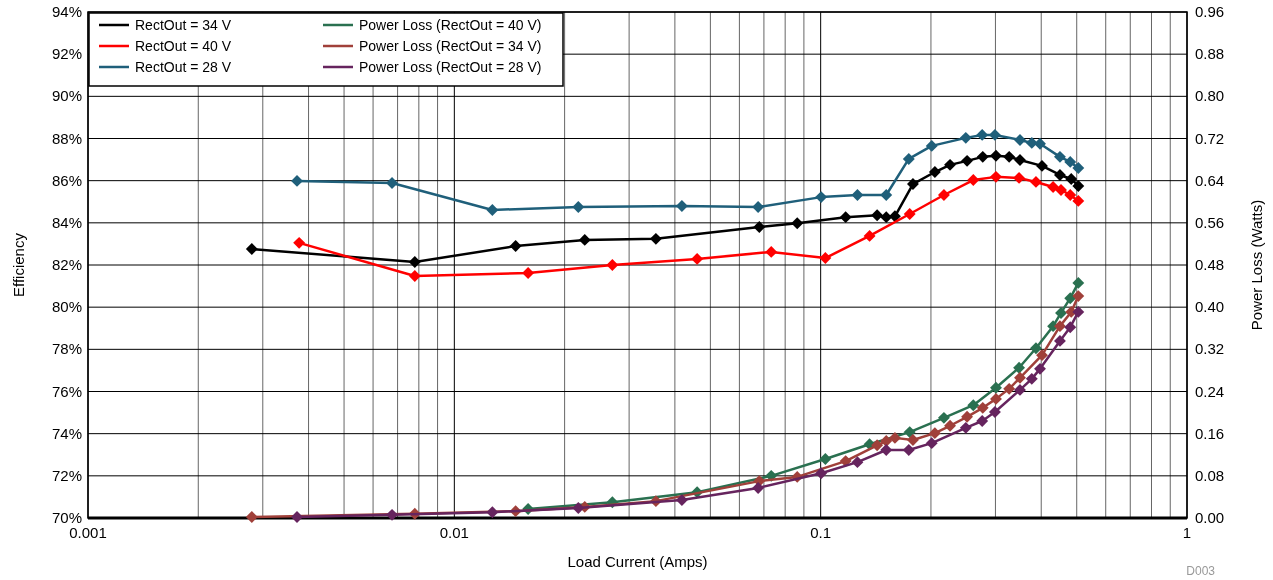 The width and height of the screenshot is (1273, 580). What do you see at coordinates (1210, 517) in the screenshot?
I see `y2-tick-label: 0.00` at bounding box center [1210, 517].